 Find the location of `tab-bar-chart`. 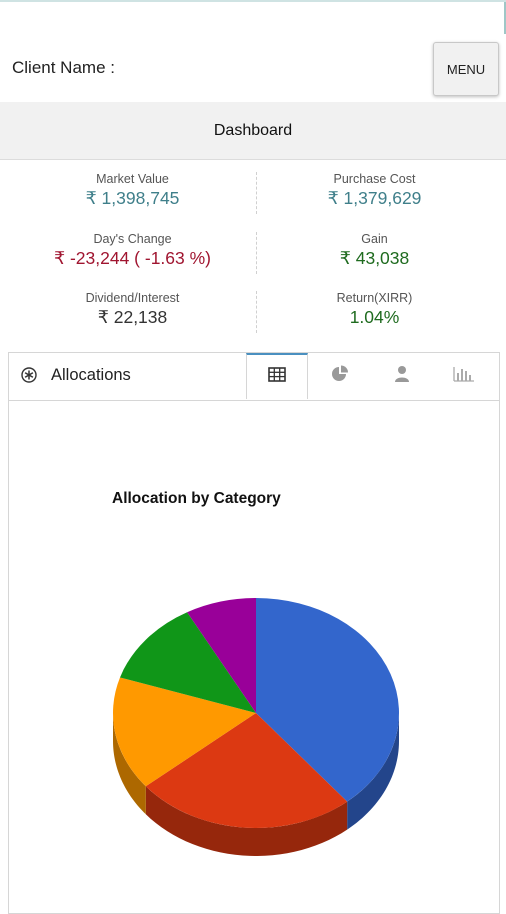

tab-bar-chart is located at coordinates (464, 376).